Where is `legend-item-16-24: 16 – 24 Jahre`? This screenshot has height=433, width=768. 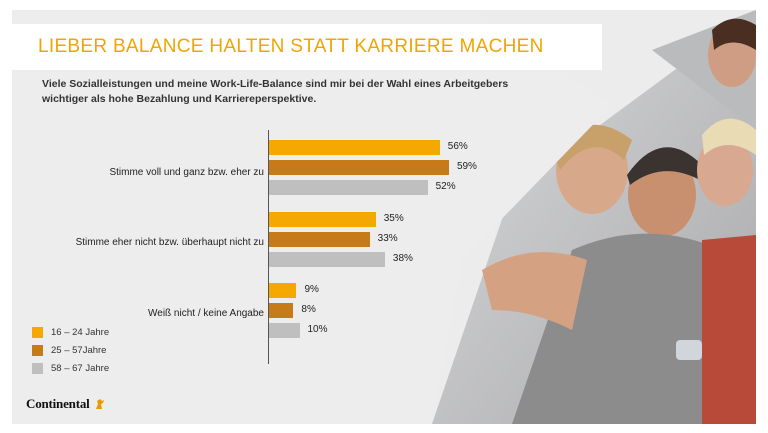 legend-item-16-24: 16 – 24 Jahre is located at coordinates (70, 332).